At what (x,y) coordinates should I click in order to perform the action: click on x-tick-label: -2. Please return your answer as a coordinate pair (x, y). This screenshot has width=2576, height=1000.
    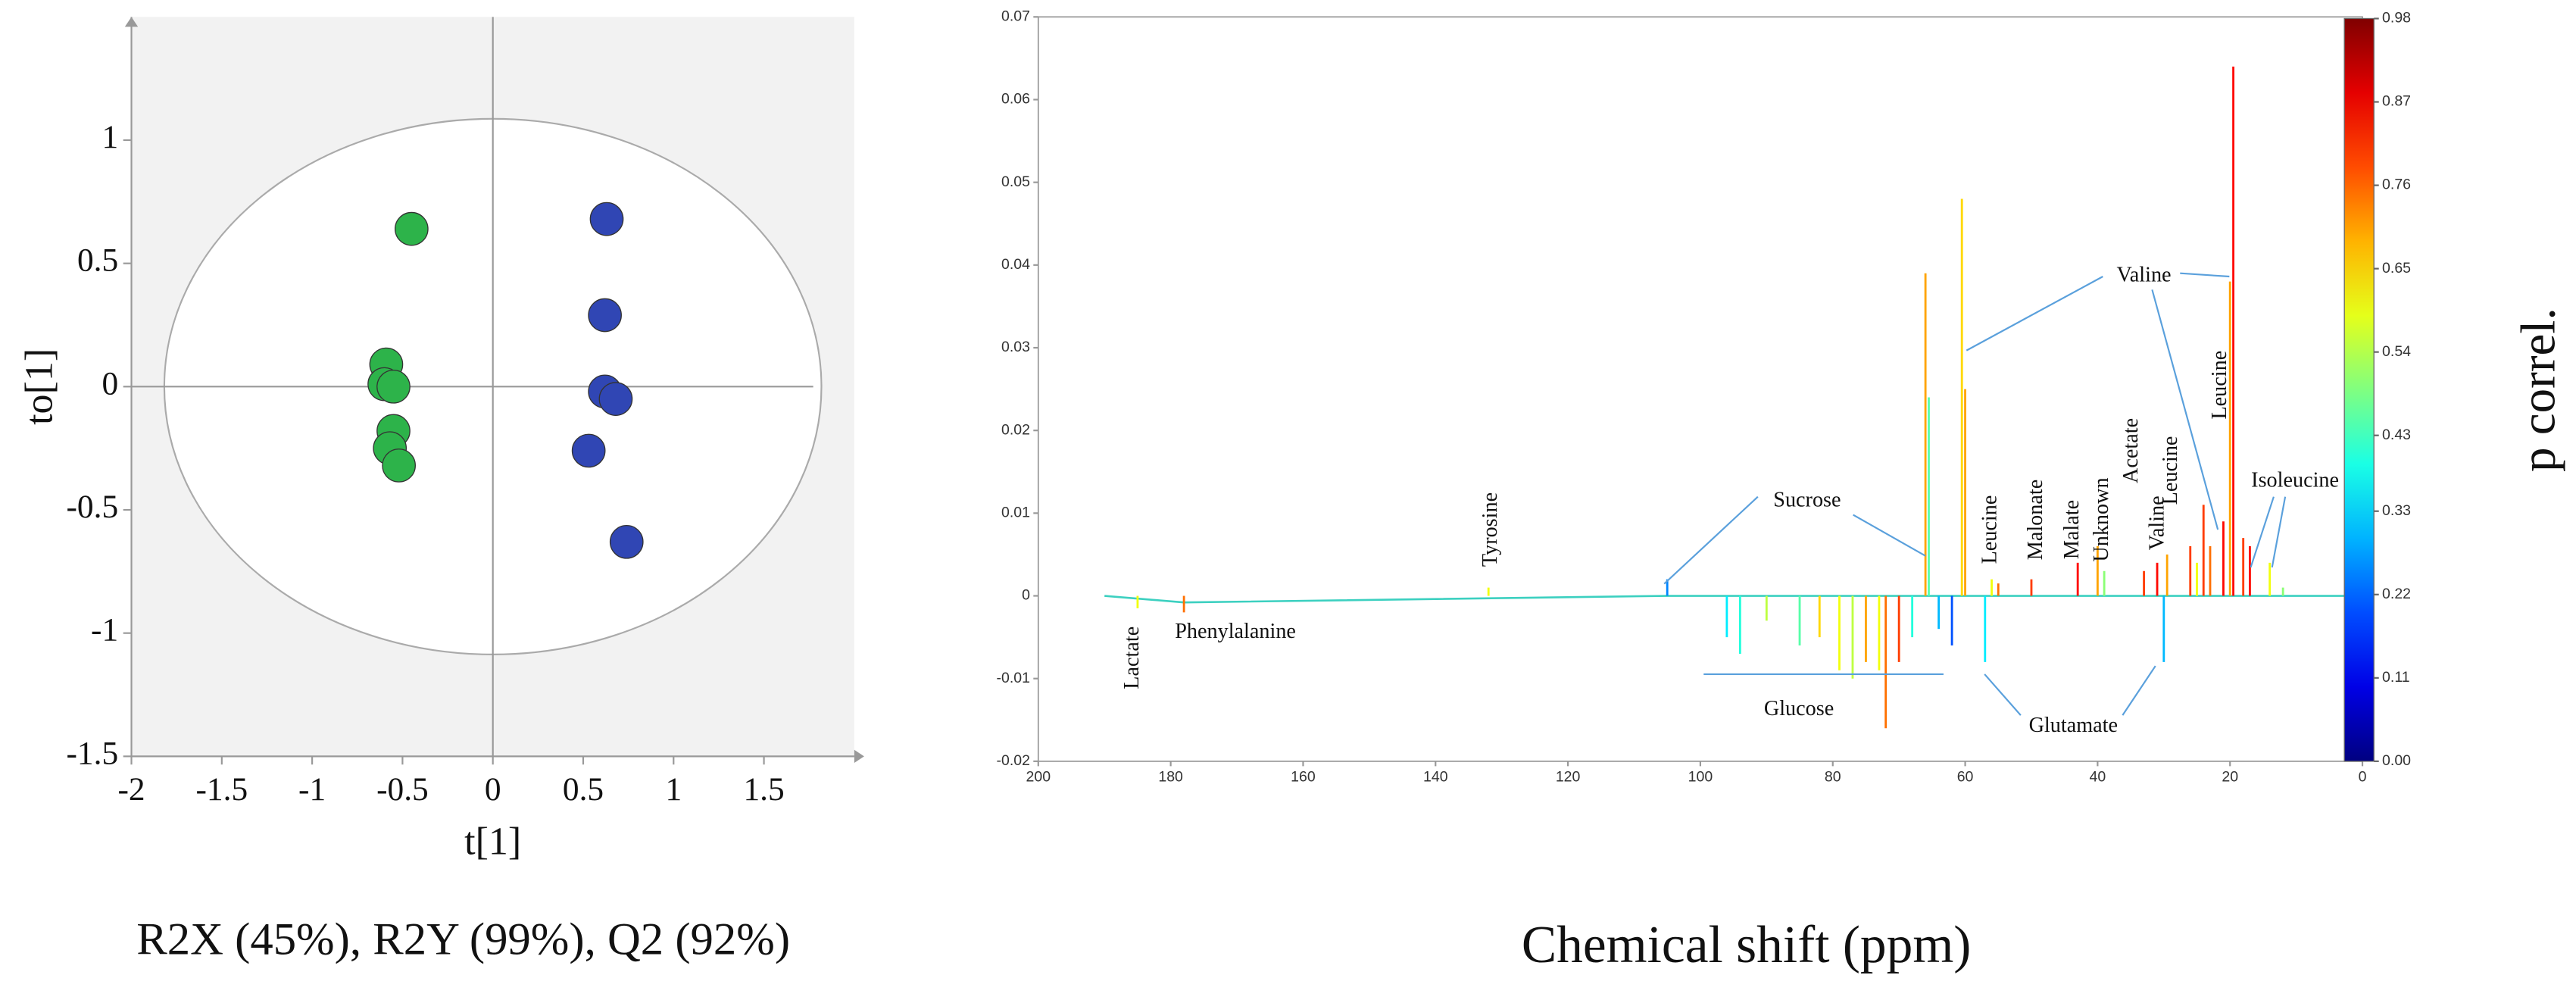
    Looking at the image, I should click on (131, 790).